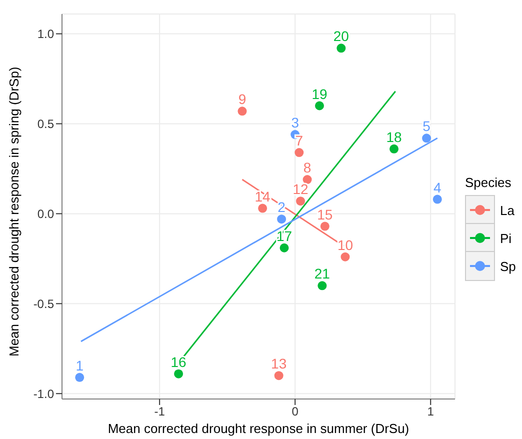 This screenshot has width=522, height=439. I want to click on y-tick-label: 1.0, so click(45, 34).